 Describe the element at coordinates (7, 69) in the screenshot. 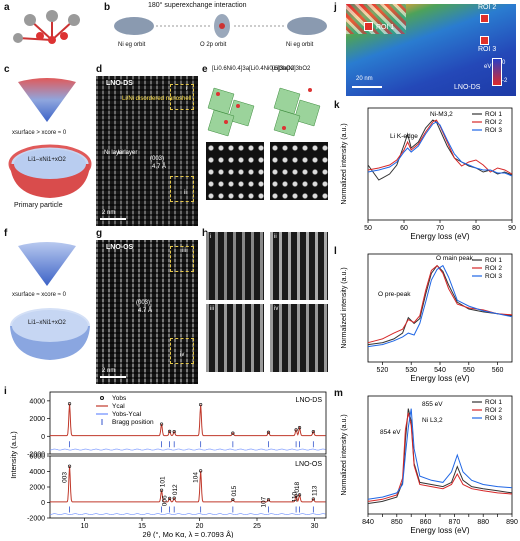

I see `panel-label-c: c` at that location.